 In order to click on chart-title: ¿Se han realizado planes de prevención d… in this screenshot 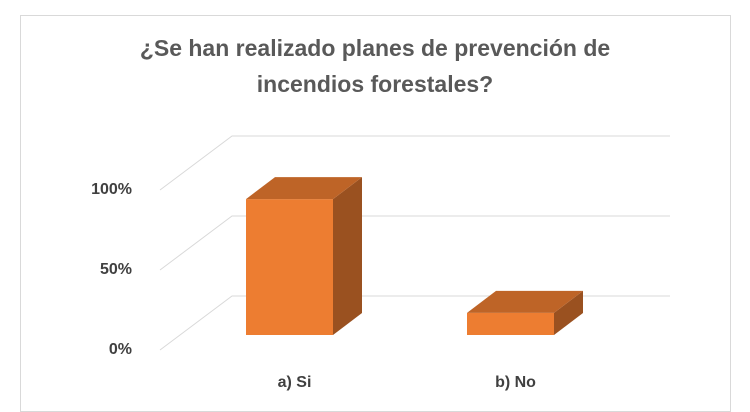, I will do `click(375, 66)`.